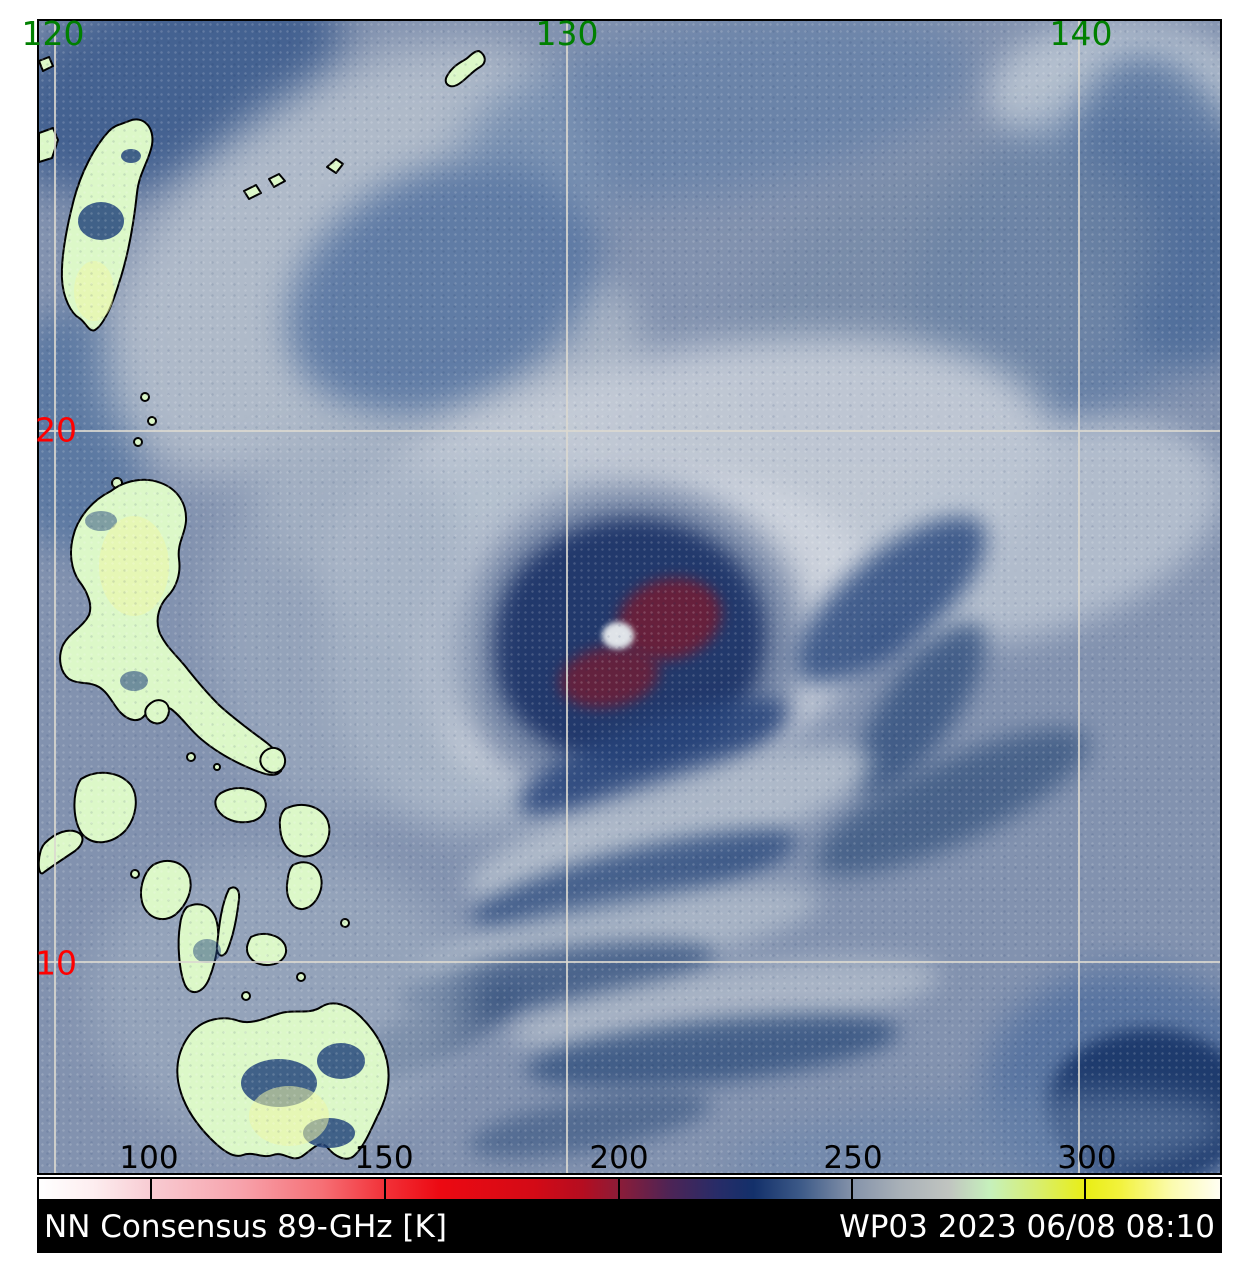 Image resolution: width=1239 pixels, height=1272 pixels. I want to click on island-samar, so click(304, 830).